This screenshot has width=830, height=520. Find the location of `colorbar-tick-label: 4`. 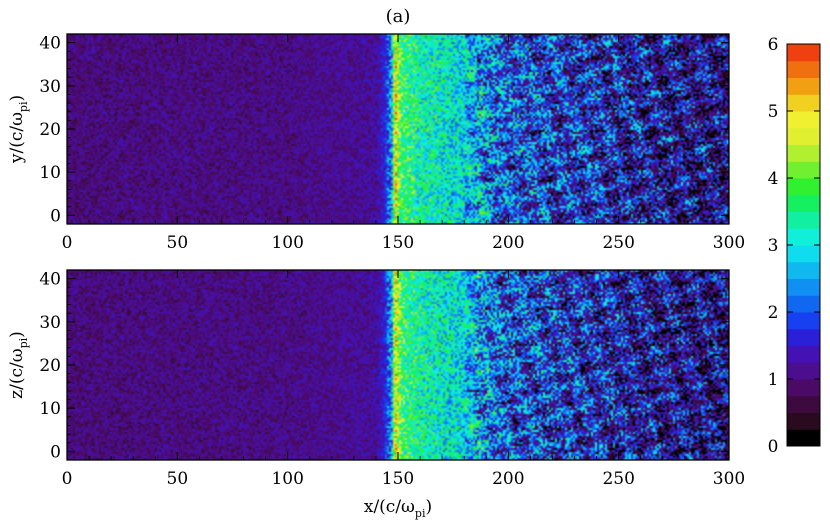

colorbar-tick-label: 4 is located at coordinates (773, 179).